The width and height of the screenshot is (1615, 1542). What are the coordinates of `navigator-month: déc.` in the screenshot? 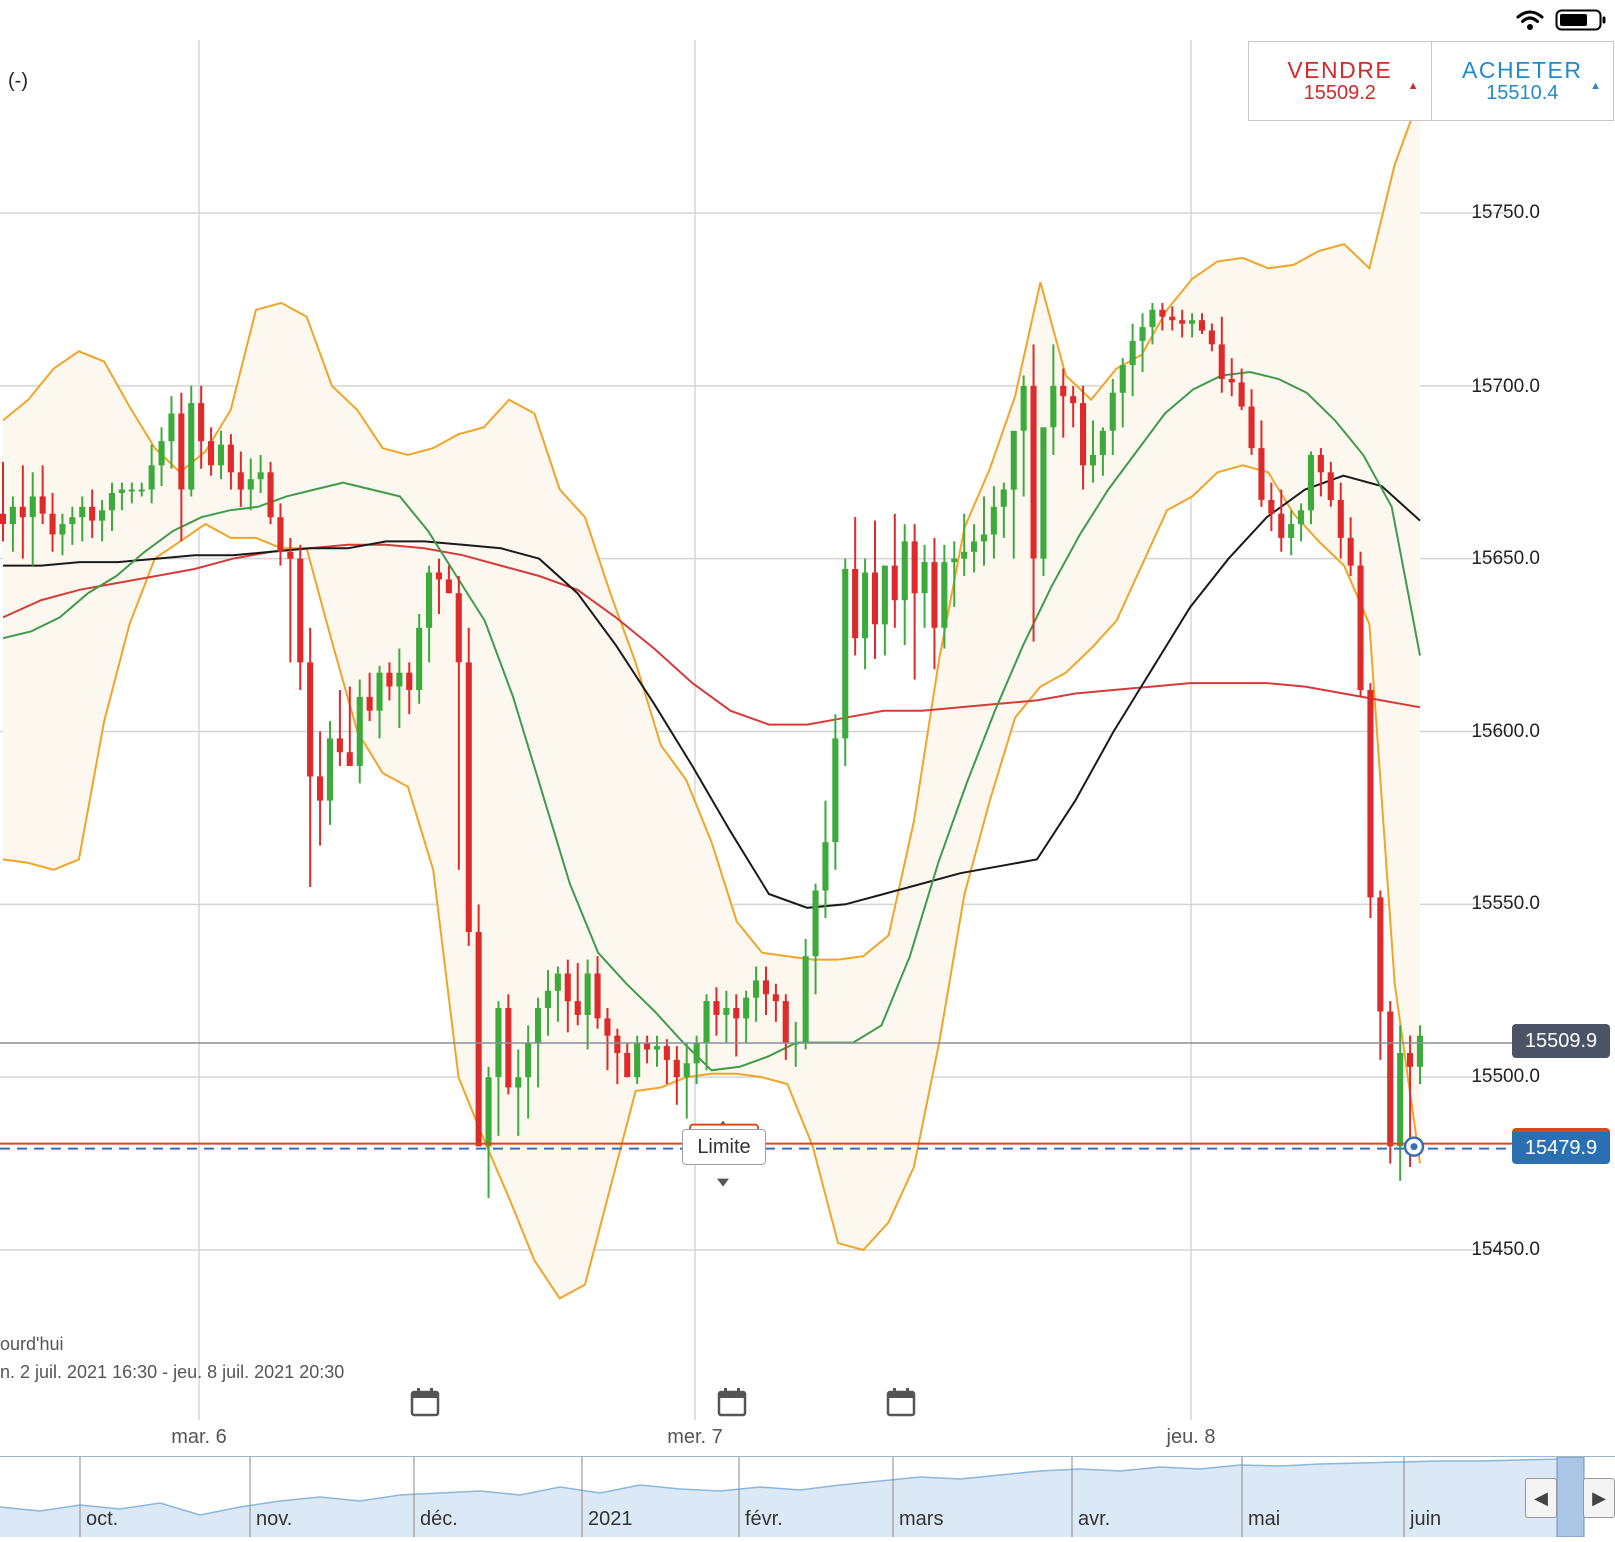 It's located at (439, 1519).